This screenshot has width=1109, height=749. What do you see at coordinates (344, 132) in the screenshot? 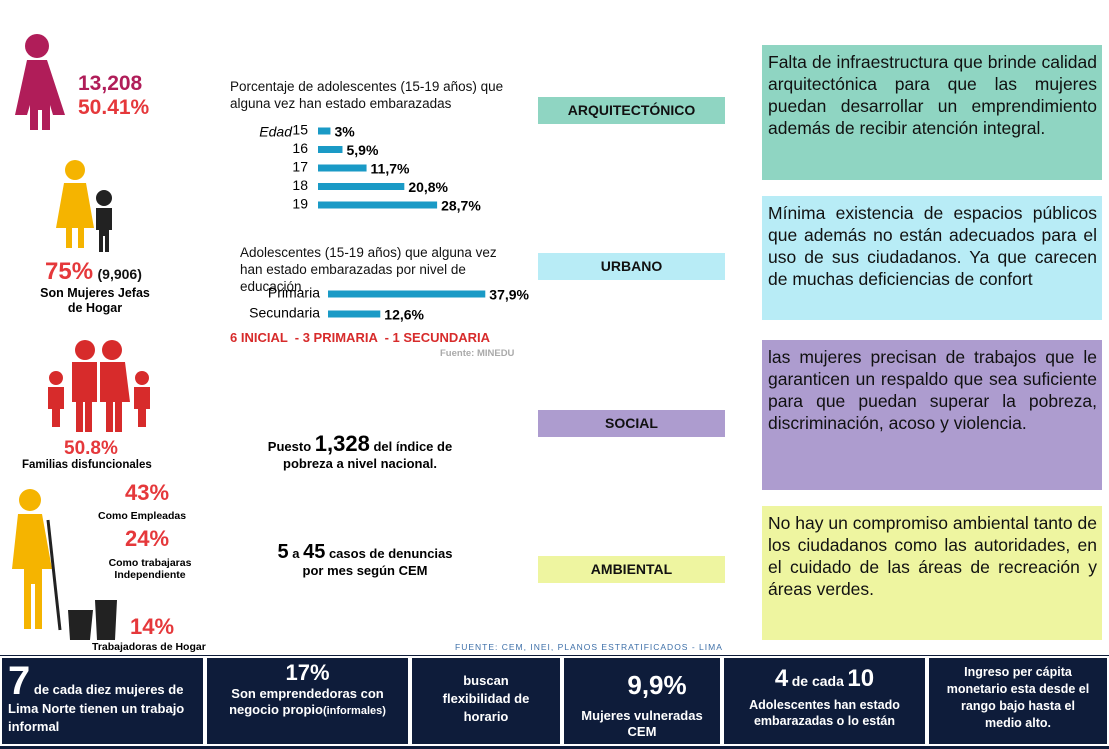
I see `value-label: 3%` at bounding box center [344, 132].